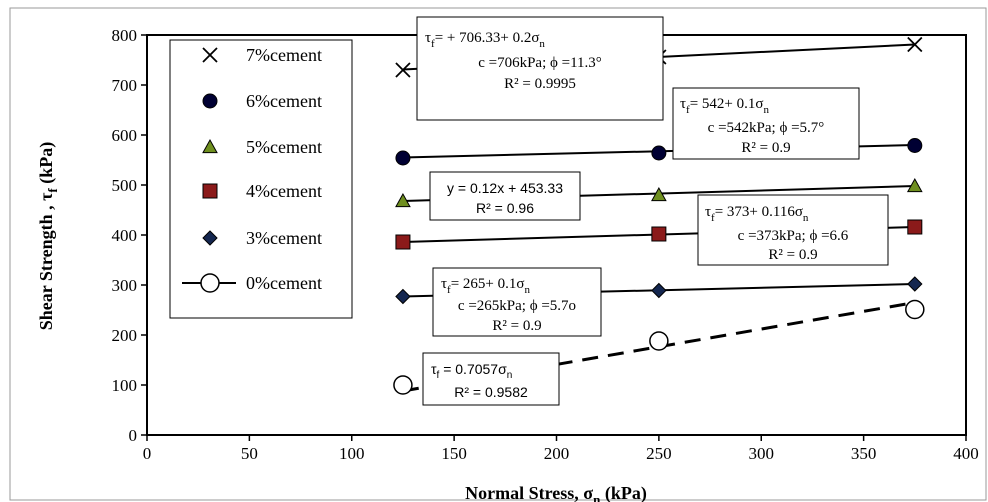  Describe the element at coordinates (125, 335) in the screenshot. I see `y-tick-label: 200` at that location.